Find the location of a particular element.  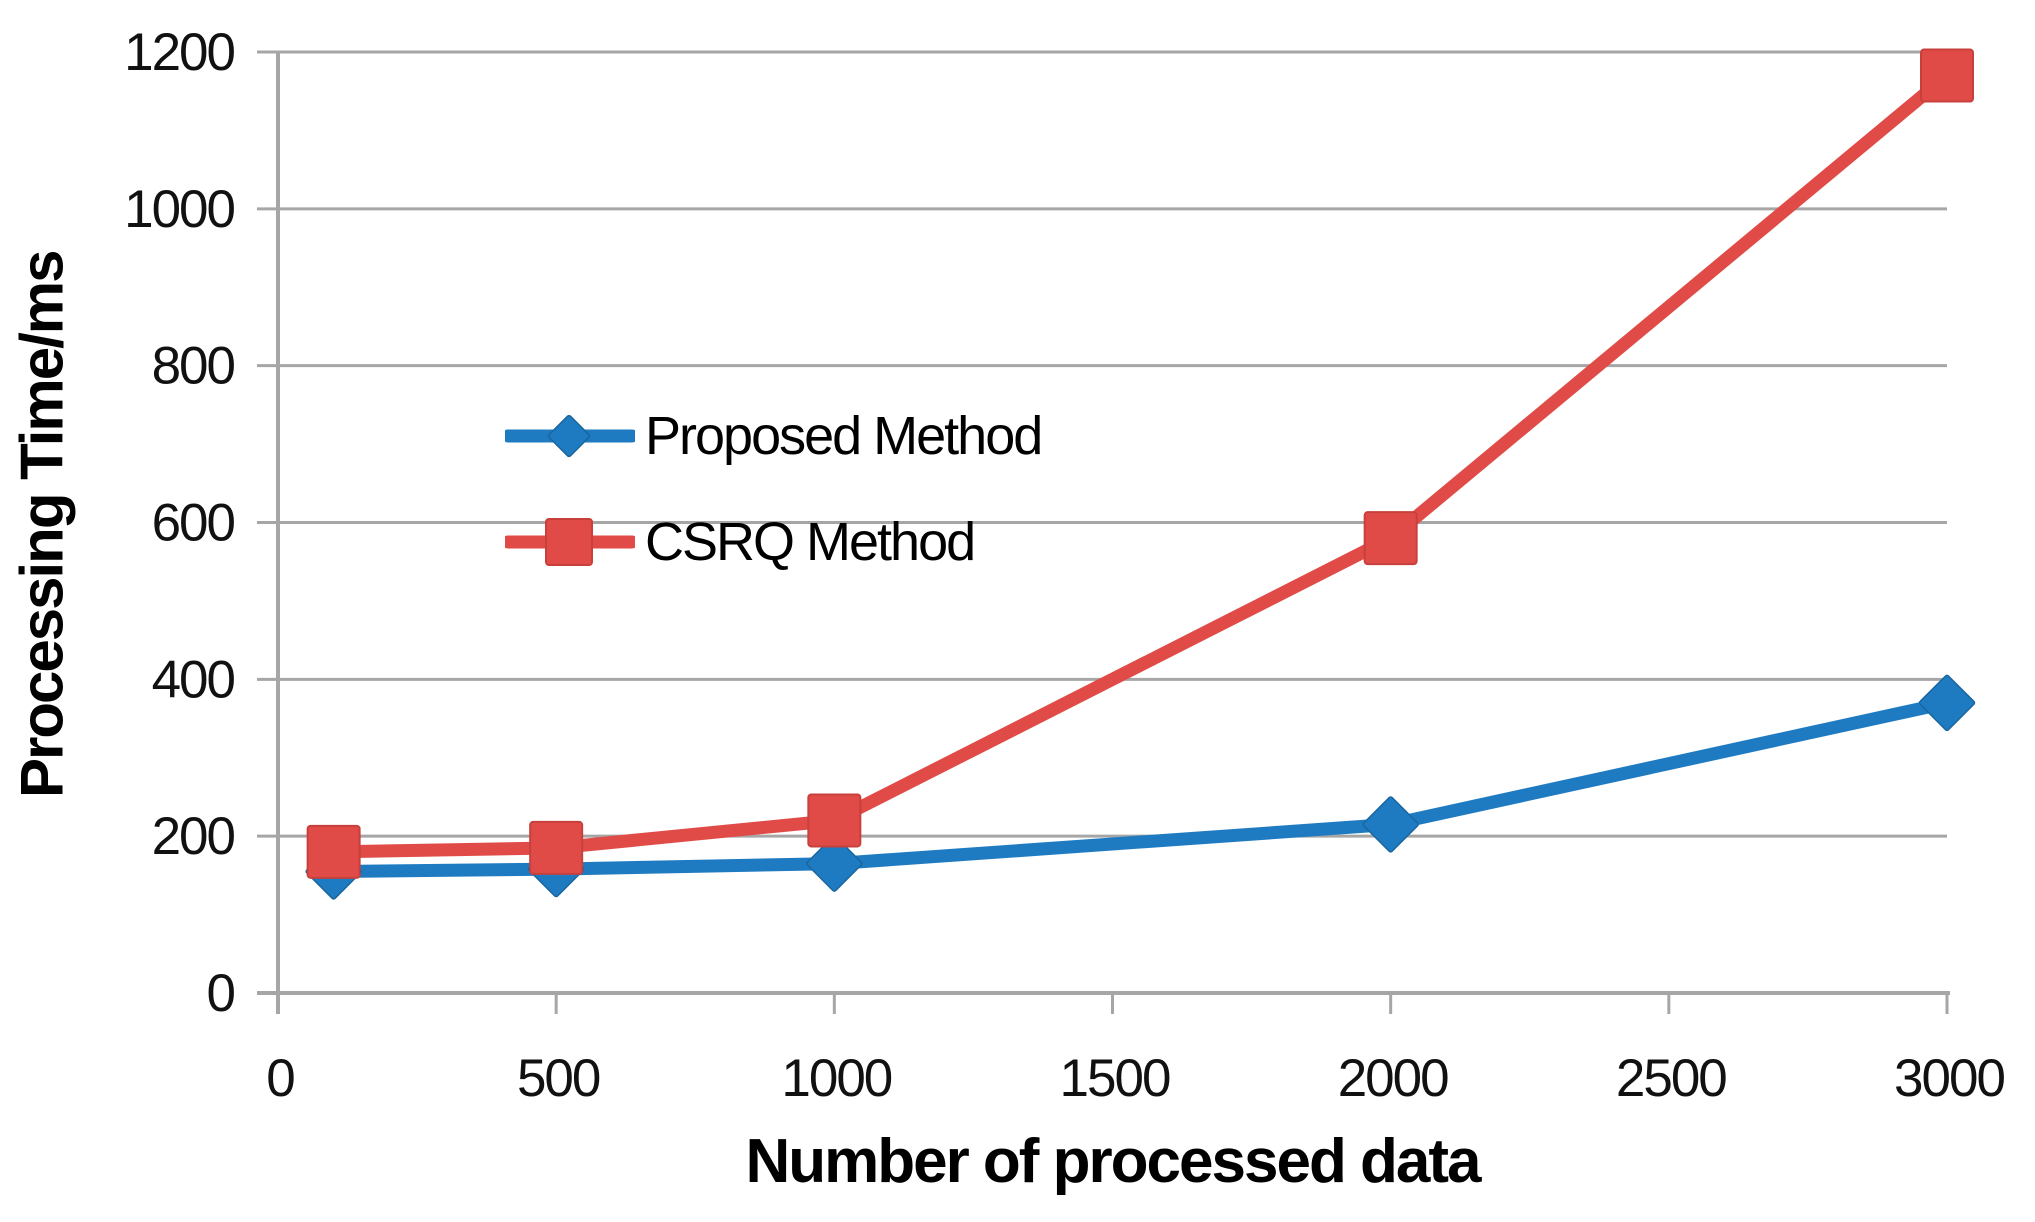

y-tick-label-0: 0 is located at coordinates (221, 993).